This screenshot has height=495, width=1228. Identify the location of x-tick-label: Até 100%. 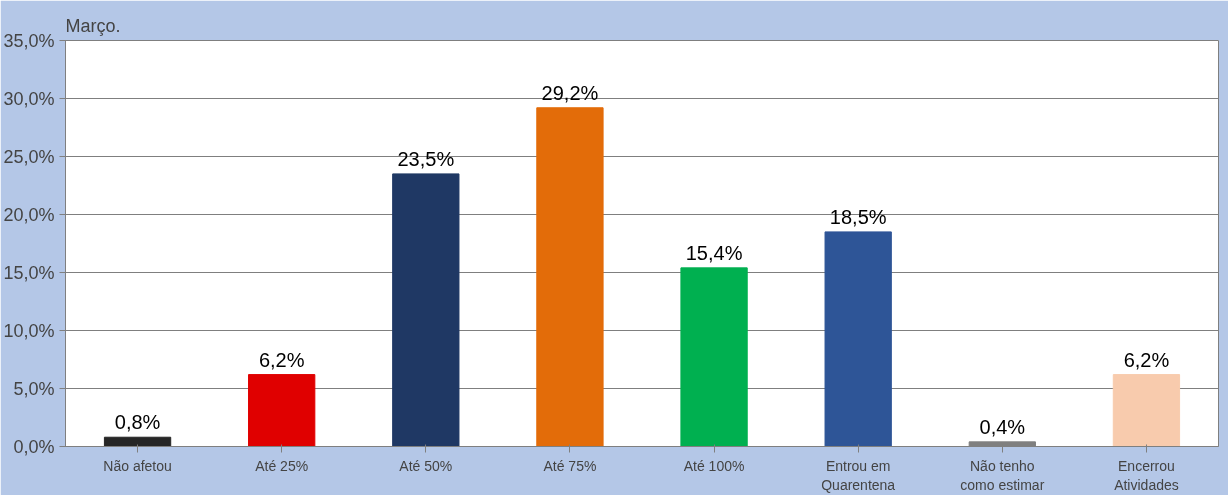
(714, 465).